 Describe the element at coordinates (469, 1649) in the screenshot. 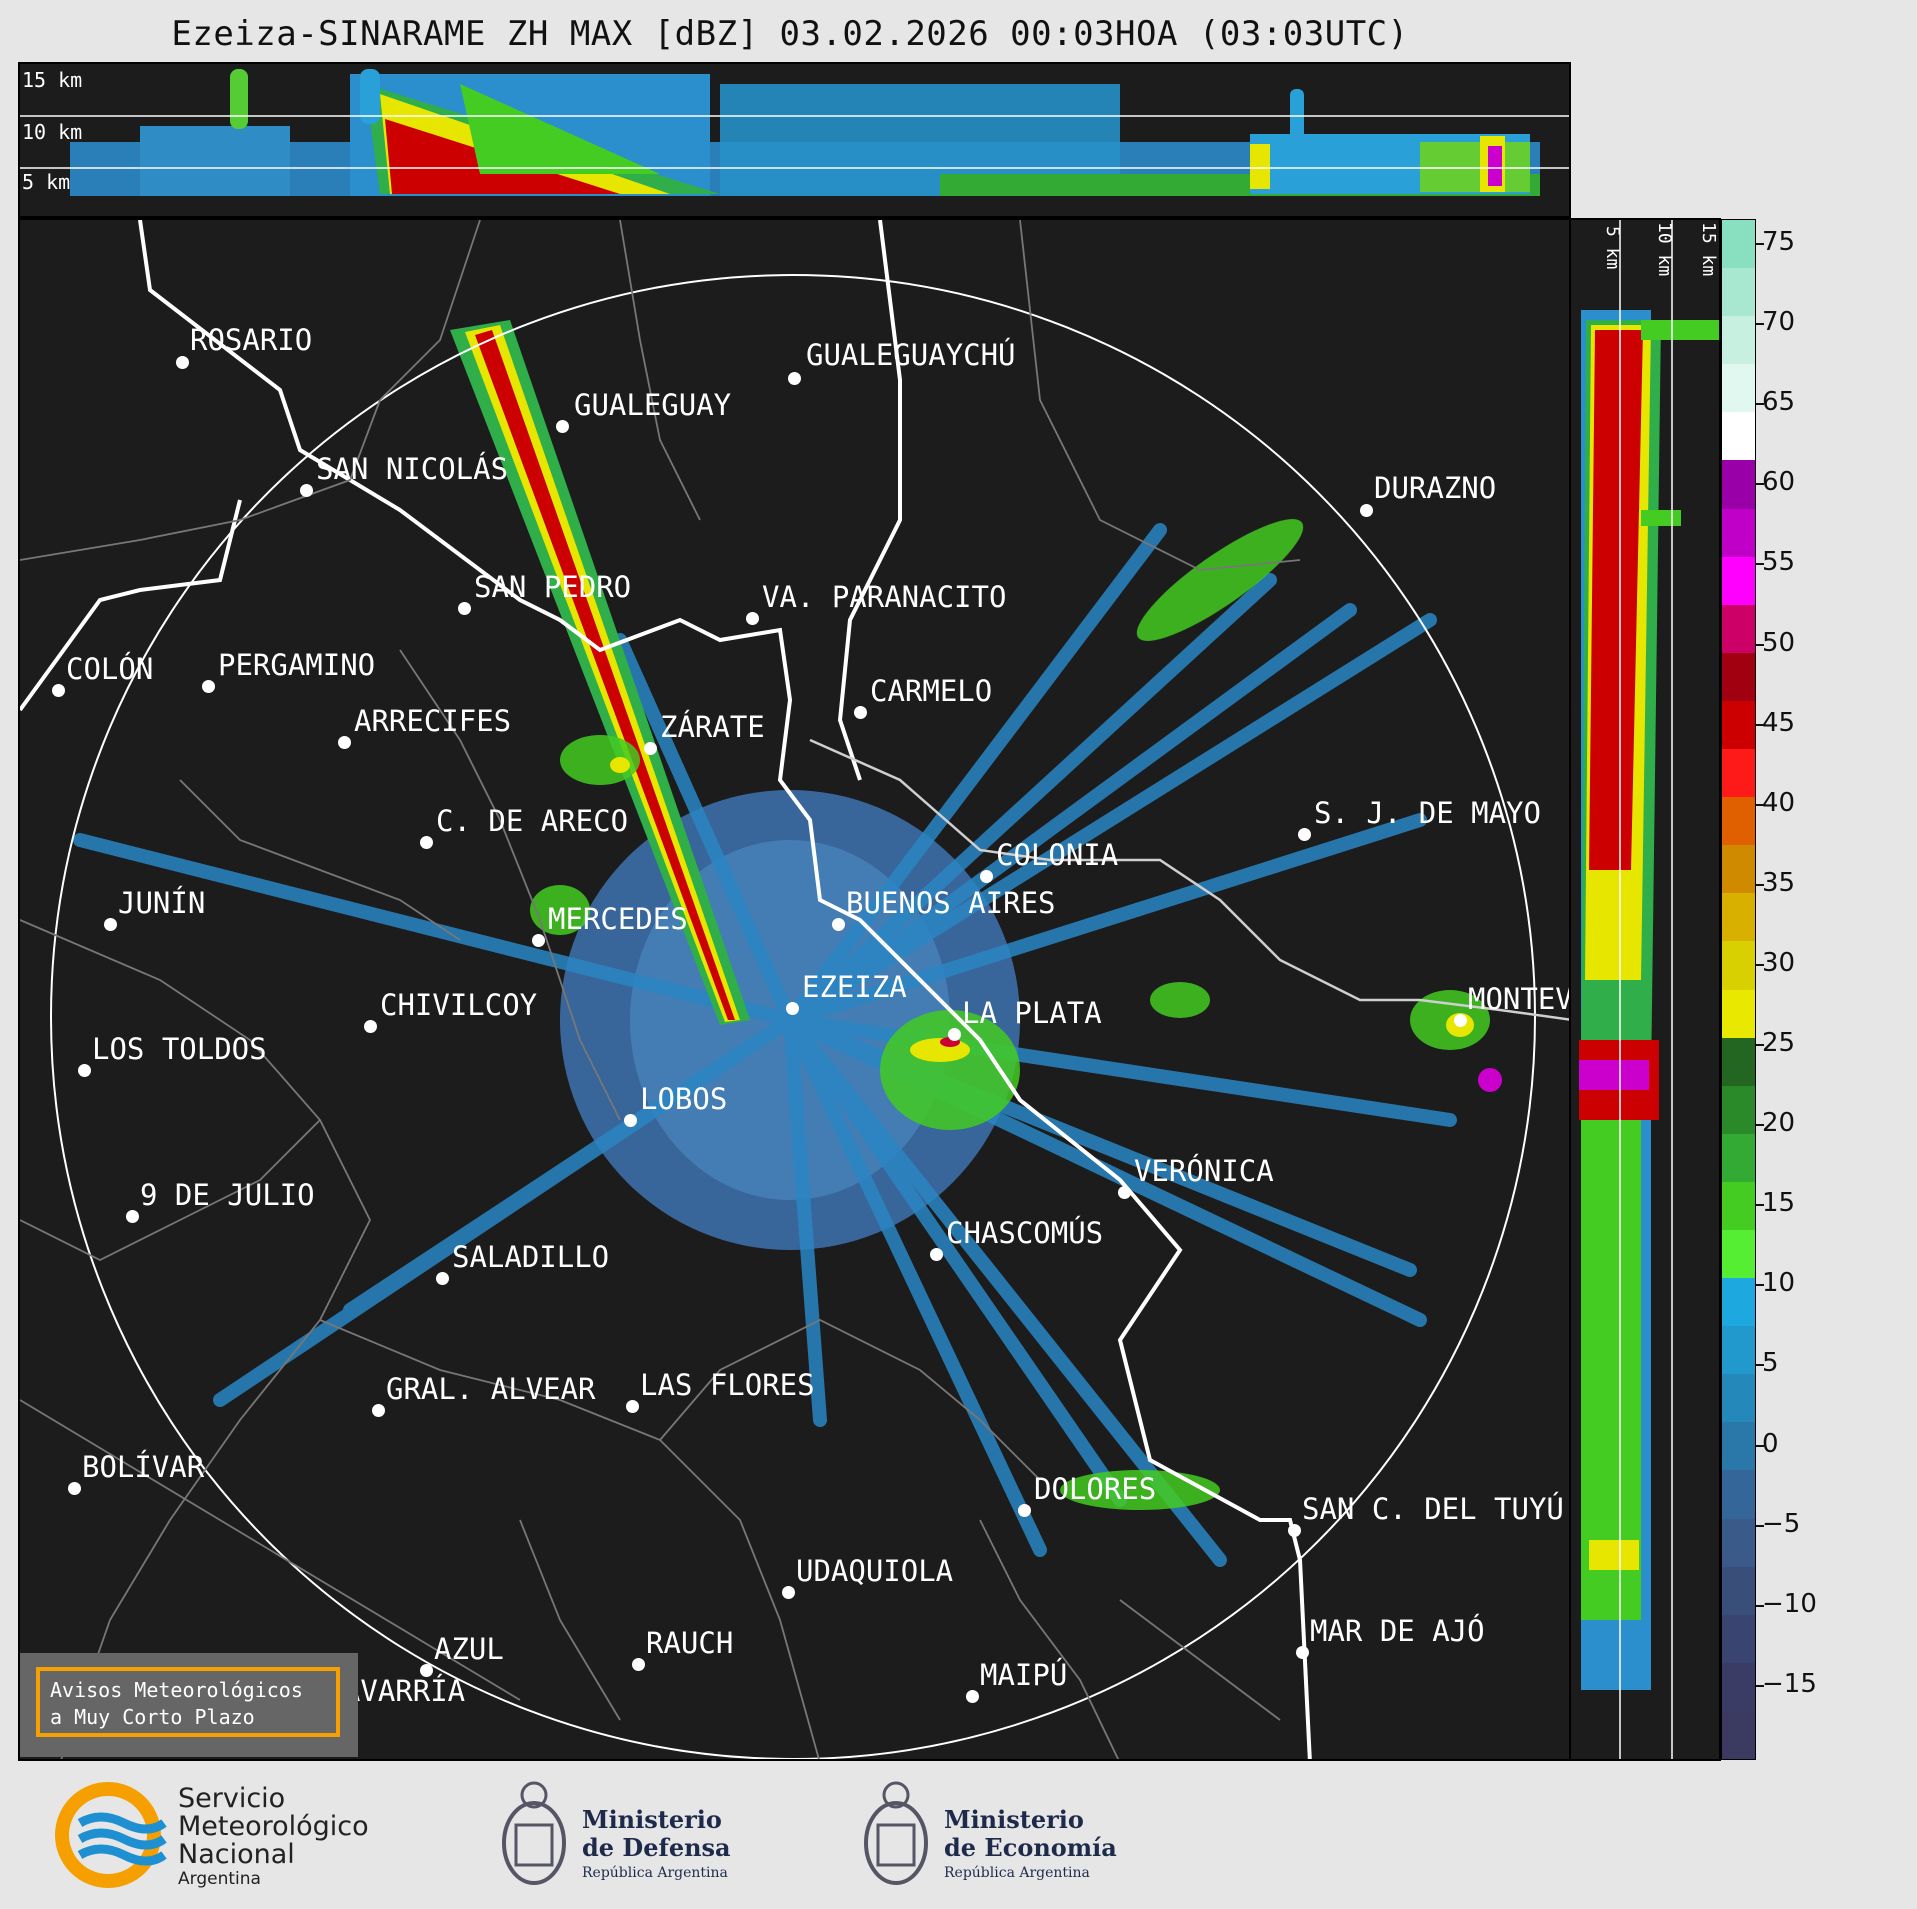

I see `city-label-azul: AZUL` at that location.